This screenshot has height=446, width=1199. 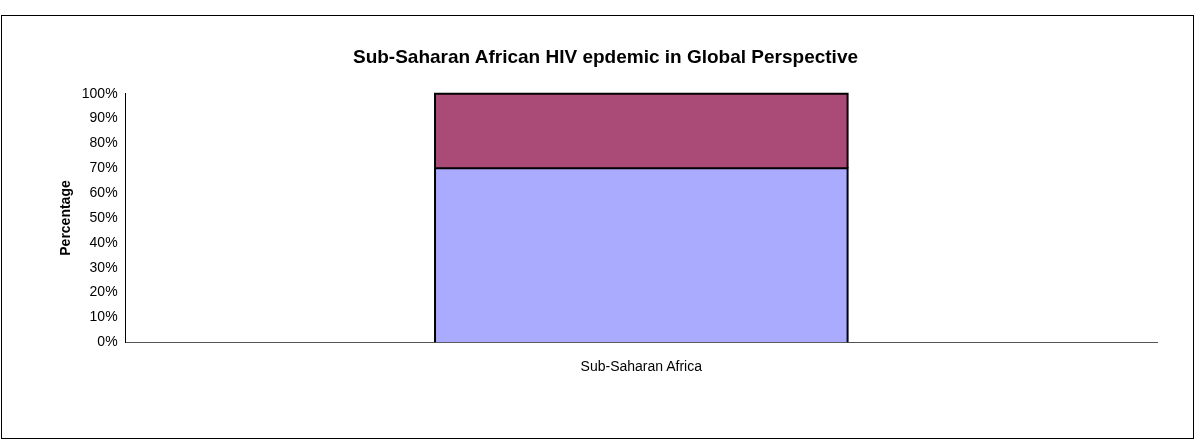 What do you see at coordinates (103, 167) in the screenshot?
I see `y-tick-label: 70%` at bounding box center [103, 167].